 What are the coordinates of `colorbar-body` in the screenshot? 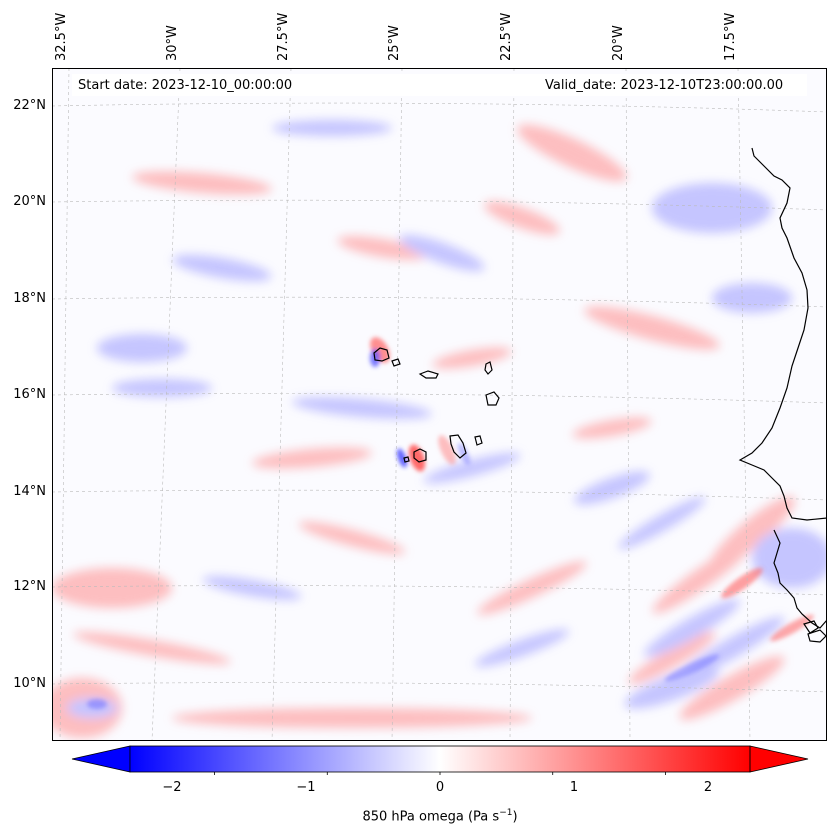 It's located at (440, 759).